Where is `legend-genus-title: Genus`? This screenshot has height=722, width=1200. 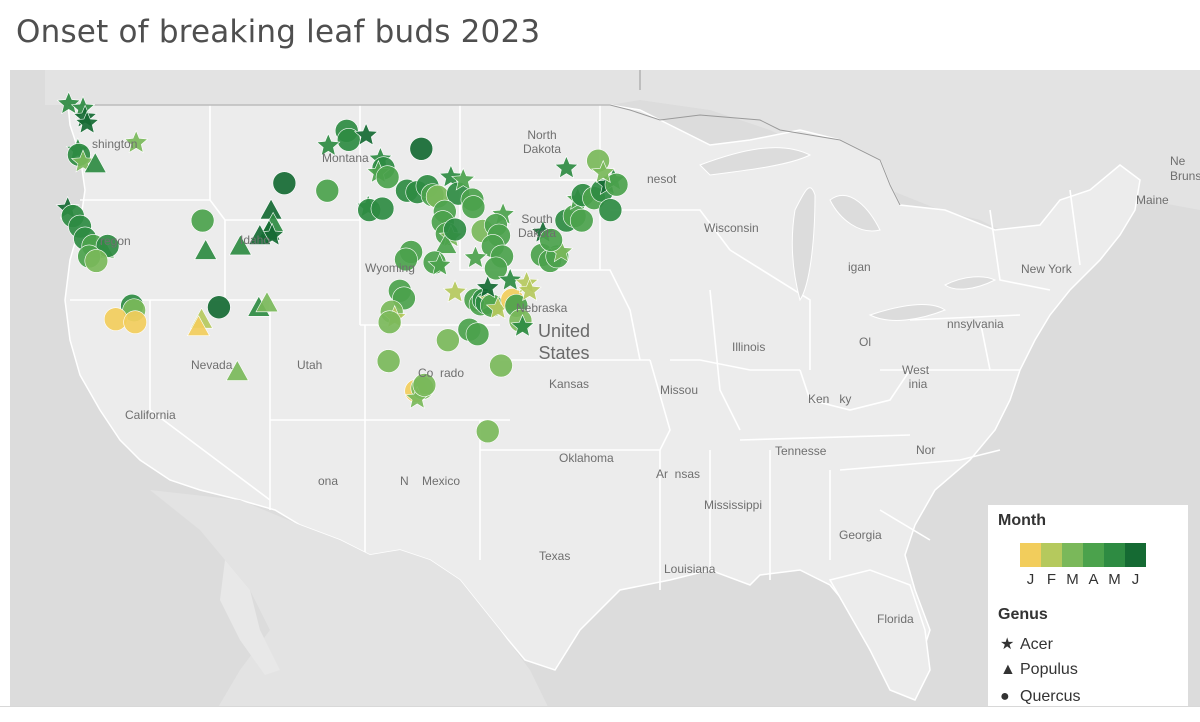 legend-genus-title: Genus is located at coordinates (1023, 614).